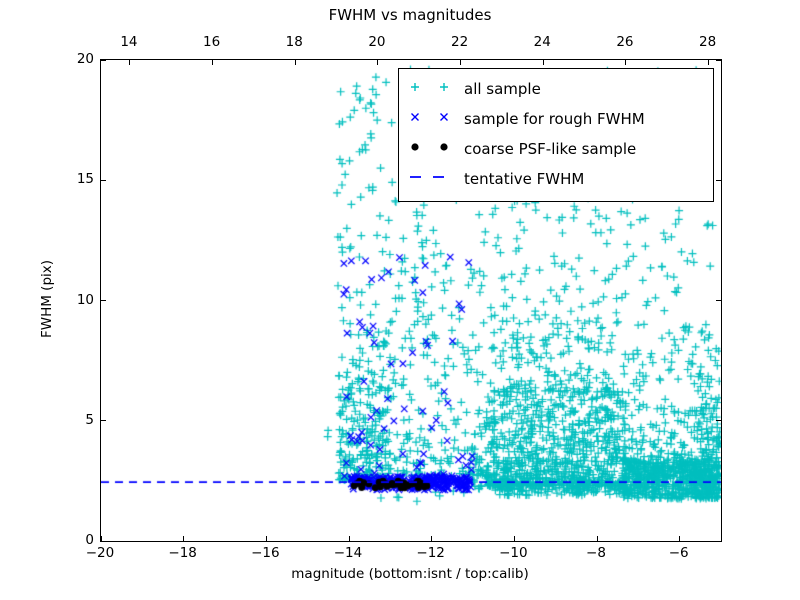  Describe the element at coordinates (348, 553) in the screenshot. I see `x-tick-label-bottom: −14` at that location.